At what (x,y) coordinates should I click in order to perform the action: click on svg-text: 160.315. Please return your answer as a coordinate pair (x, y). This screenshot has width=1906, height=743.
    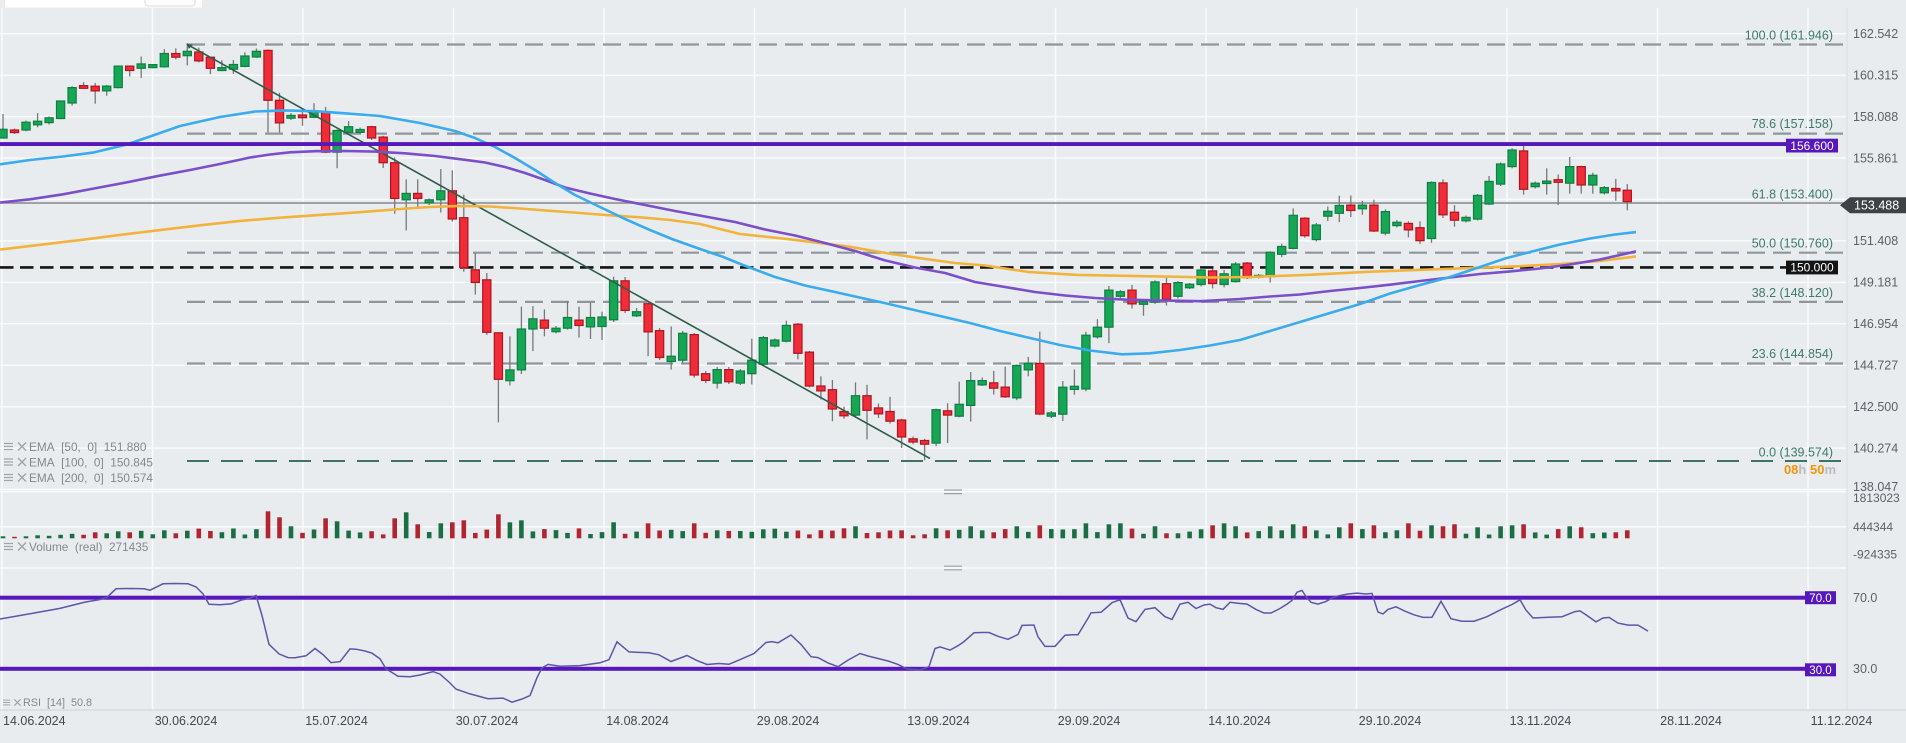
    Looking at the image, I should click on (1875, 76).